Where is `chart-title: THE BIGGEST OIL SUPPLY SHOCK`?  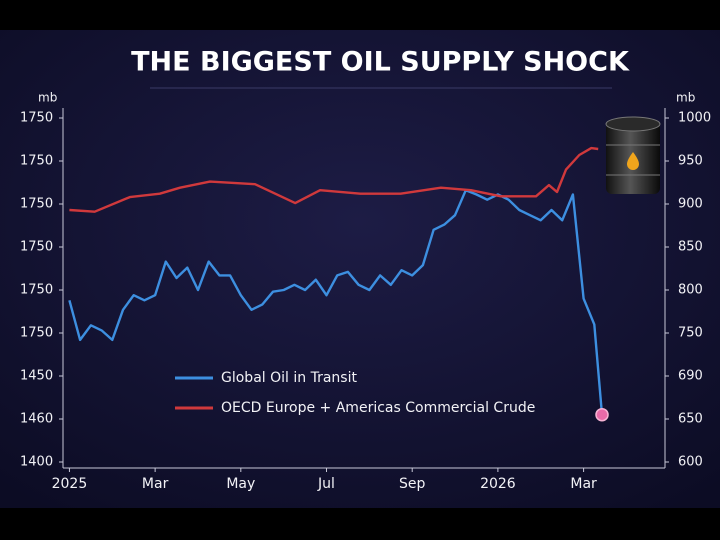 chart-title: THE BIGGEST OIL SUPPLY SHOCK is located at coordinates (380, 62).